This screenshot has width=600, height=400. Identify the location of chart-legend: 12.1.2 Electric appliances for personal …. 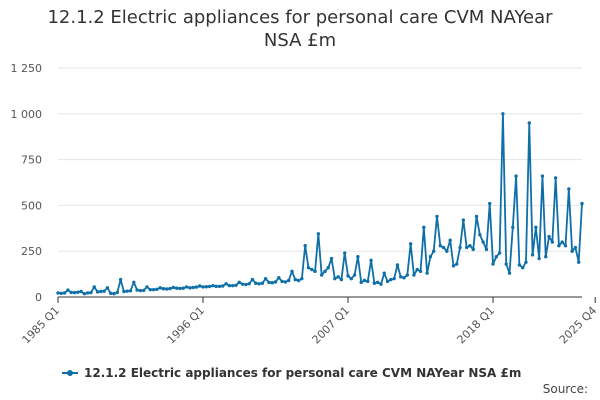
(291, 373).